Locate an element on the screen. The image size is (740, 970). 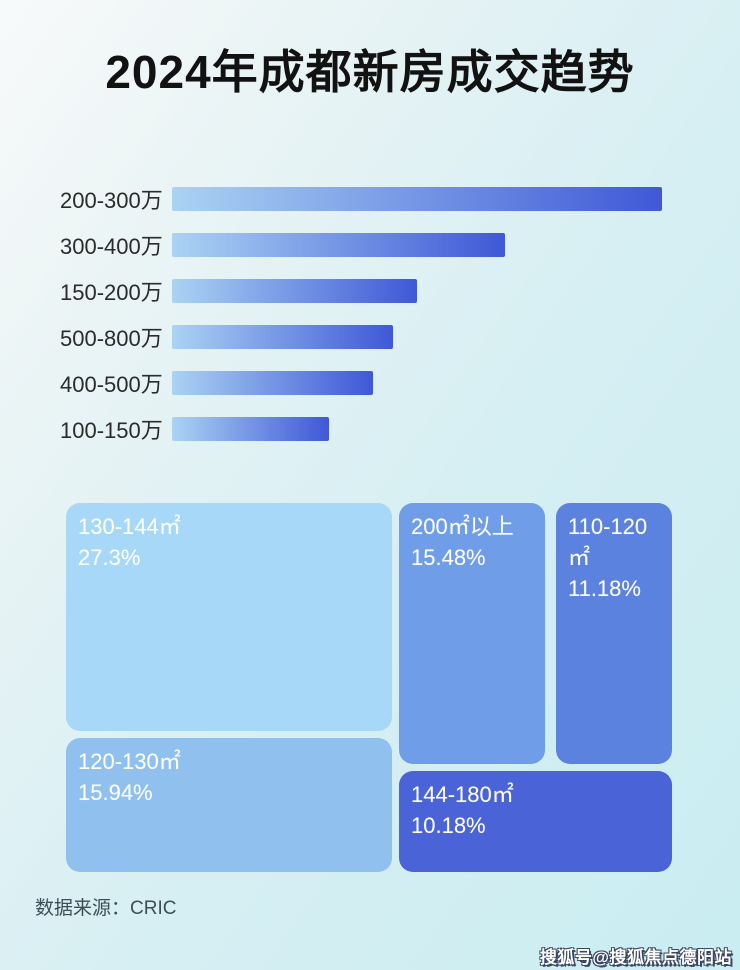
data-source-label: 数据来源：CRIC is located at coordinates (106, 908).